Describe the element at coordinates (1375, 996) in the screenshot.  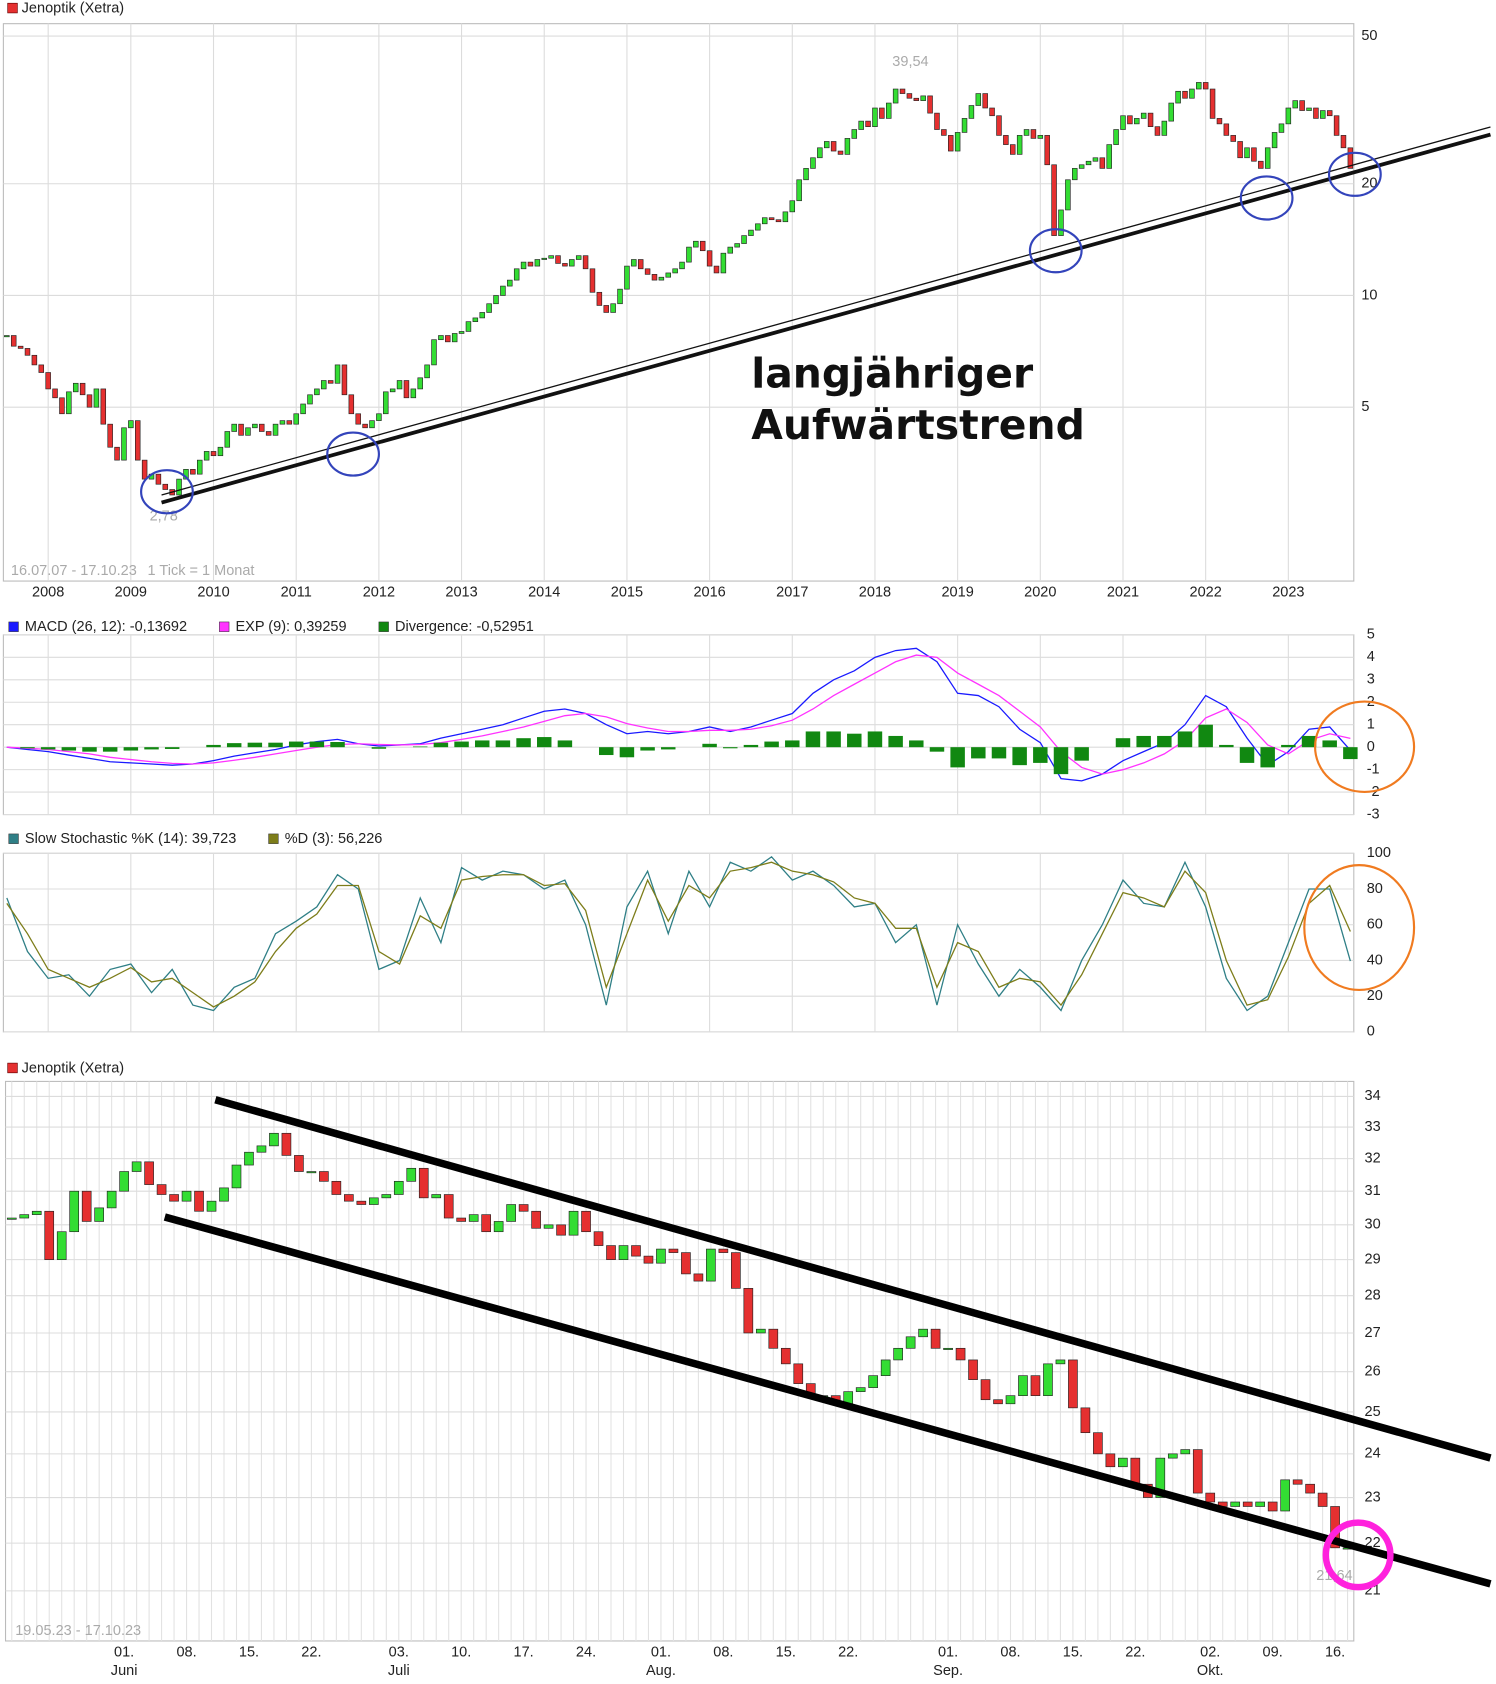
I see `y-tick-label: 20` at that location.